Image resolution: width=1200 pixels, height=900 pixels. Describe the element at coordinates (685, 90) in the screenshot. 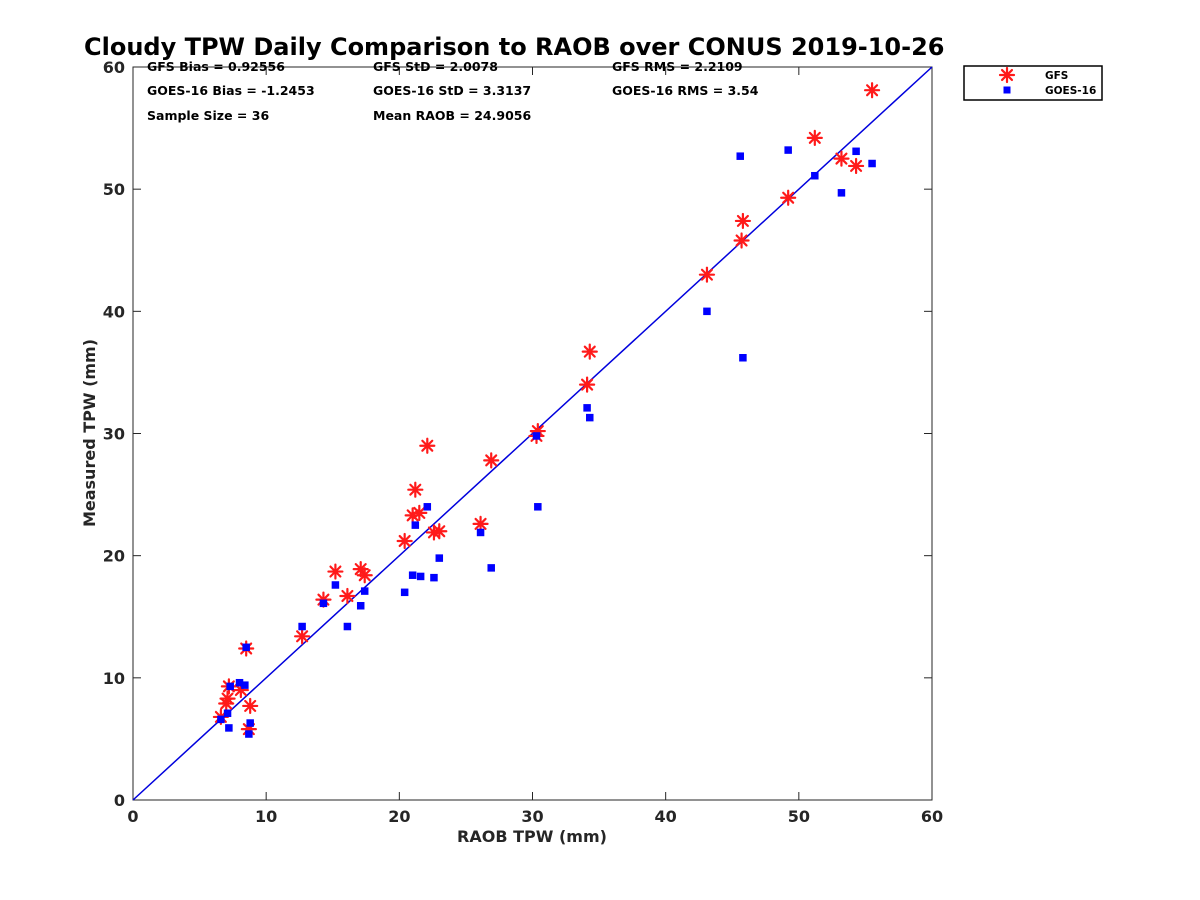

I see `stat-goes-rms: GOES-16 RMS = 3.54` at that location.